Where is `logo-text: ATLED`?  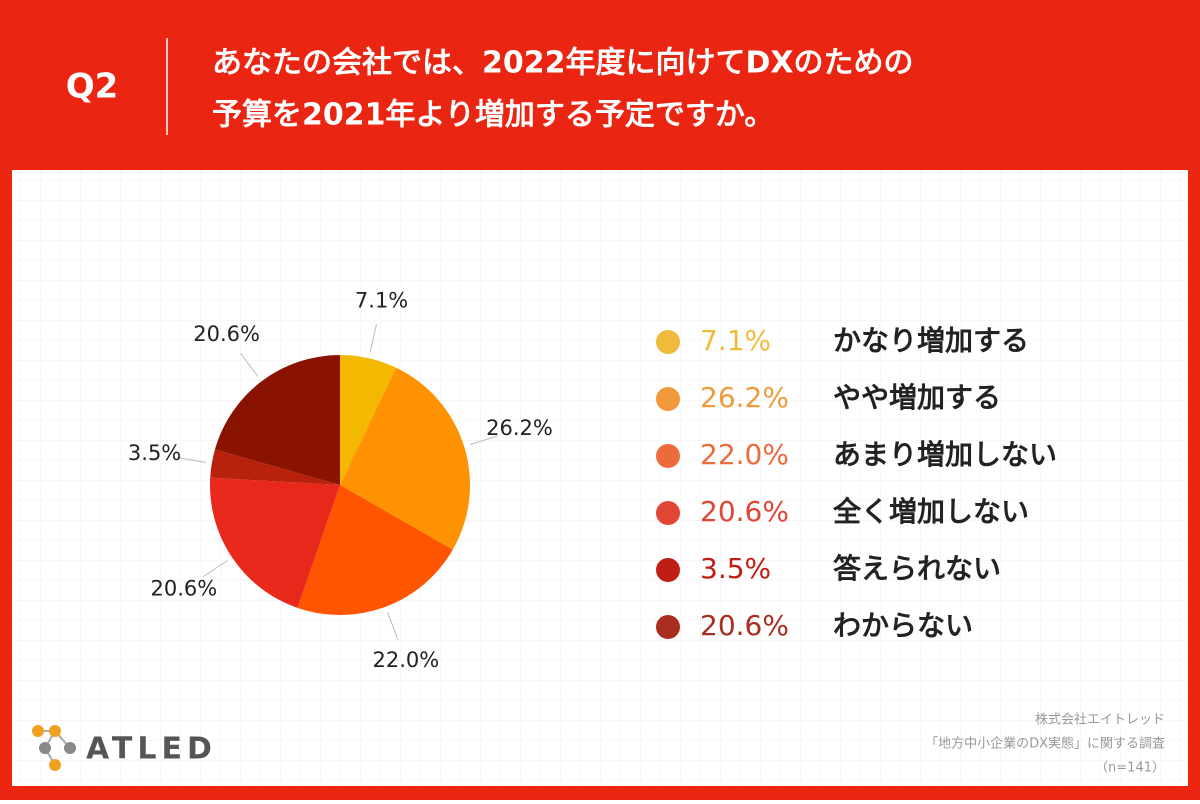 logo-text: ATLED is located at coordinates (151, 749).